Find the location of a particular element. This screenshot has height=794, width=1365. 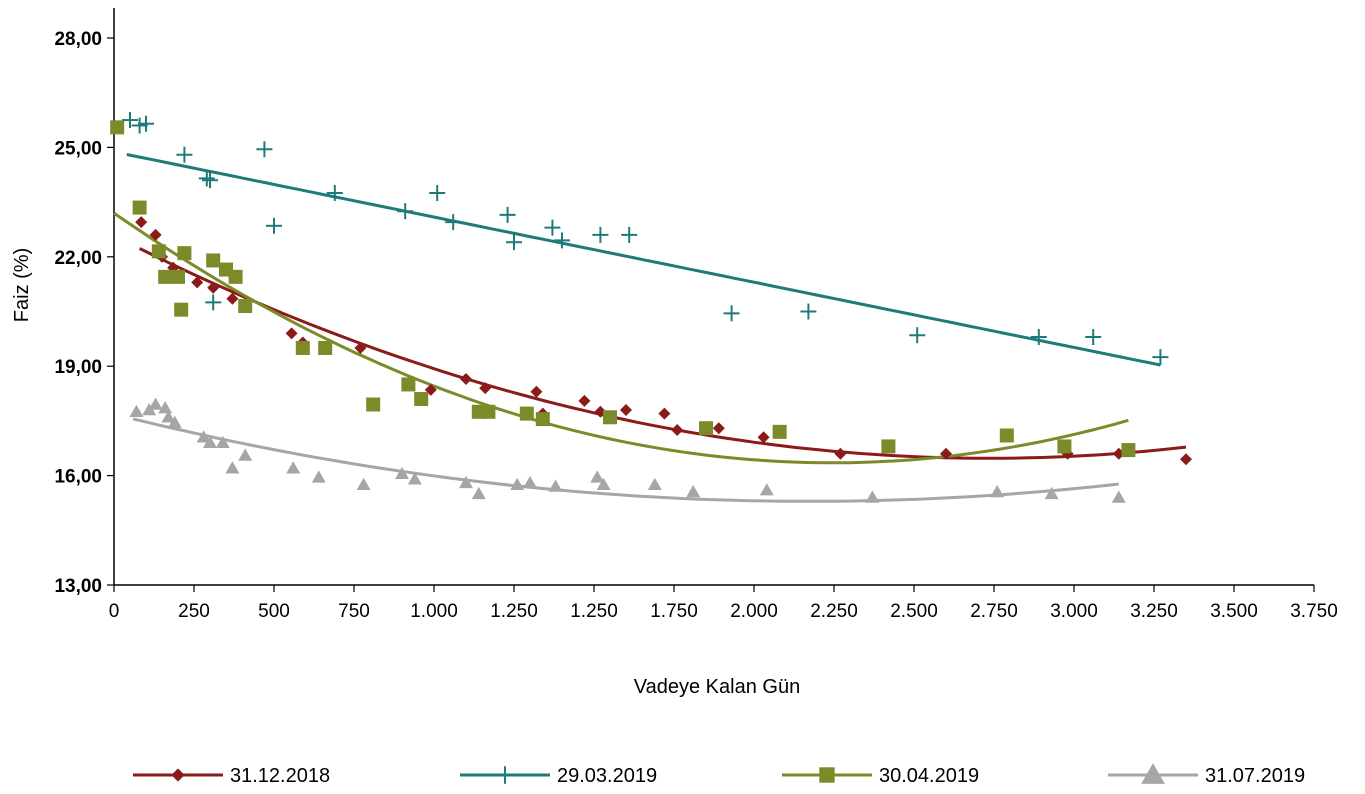

x-tick-label: 0 is located at coordinates (114, 611).